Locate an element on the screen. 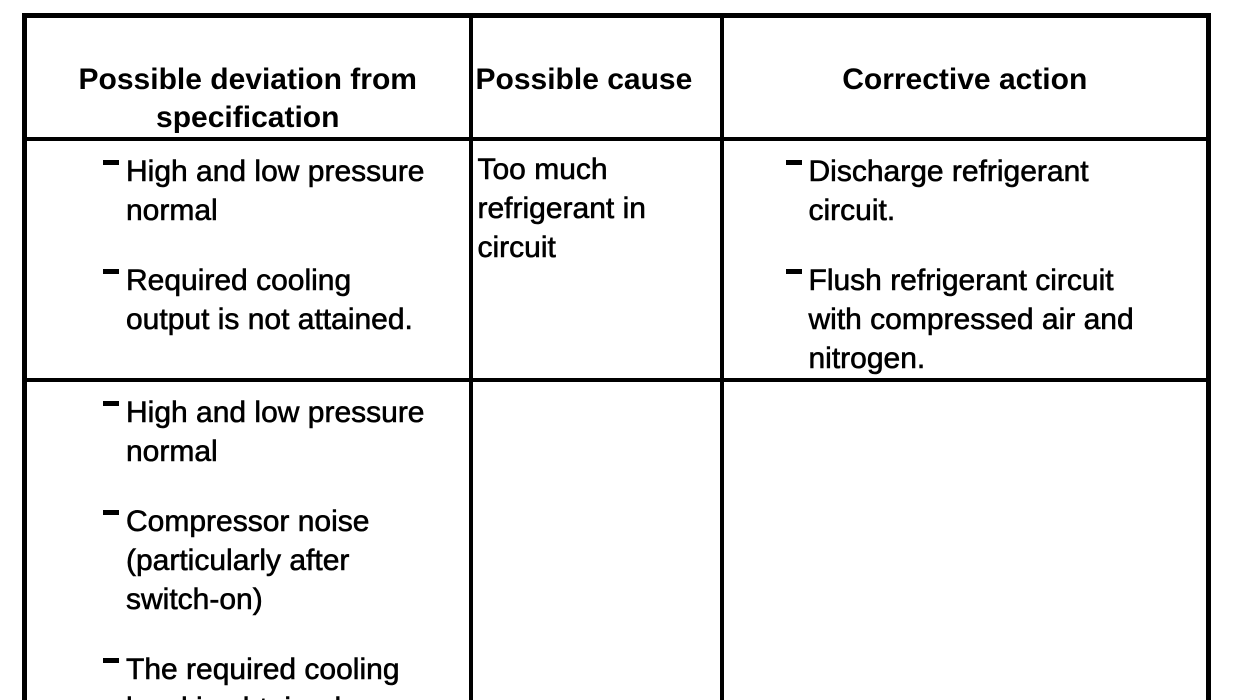  cause-cell: Too much refrigerant in circuit is located at coordinates (596, 259).